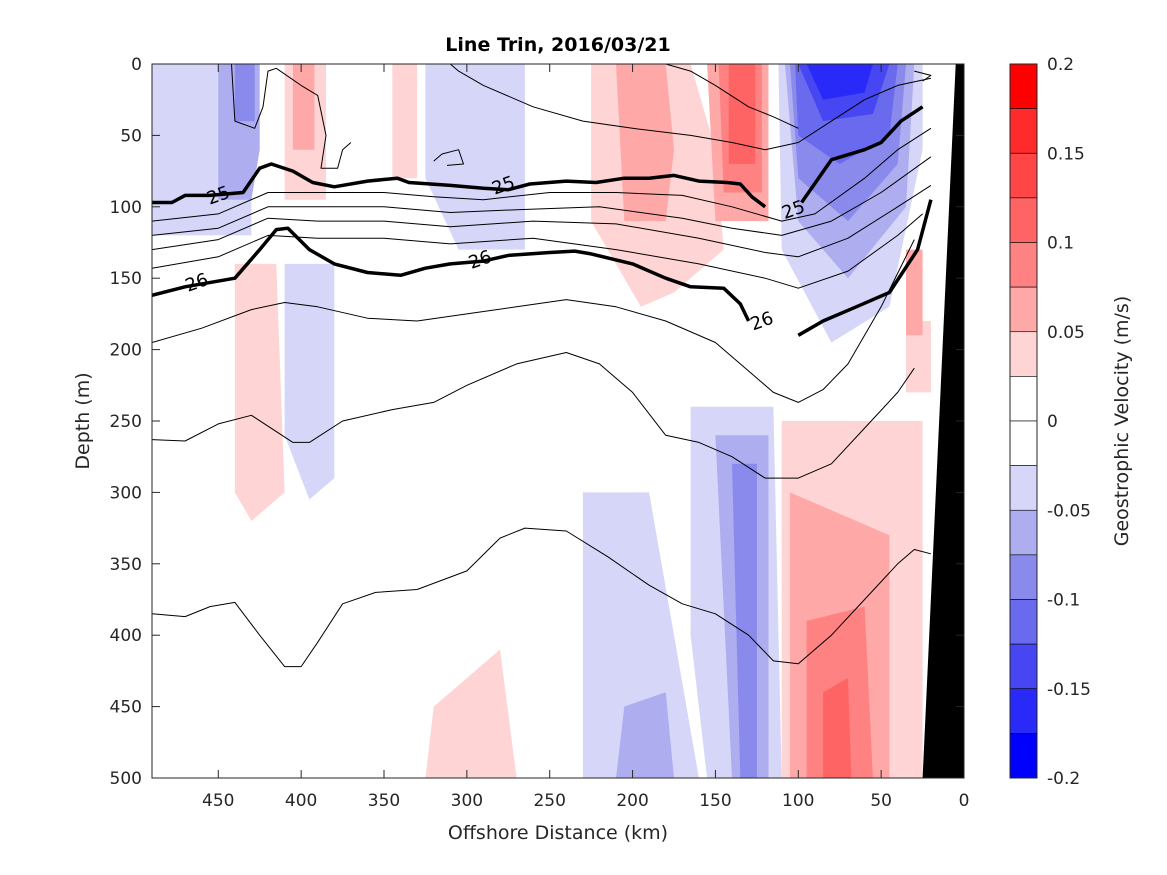 The height and width of the screenshot is (875, 1167). Describe the element at coordinates (839, 82) in the screenshot. I see `blue-patch-80-f` at that location.